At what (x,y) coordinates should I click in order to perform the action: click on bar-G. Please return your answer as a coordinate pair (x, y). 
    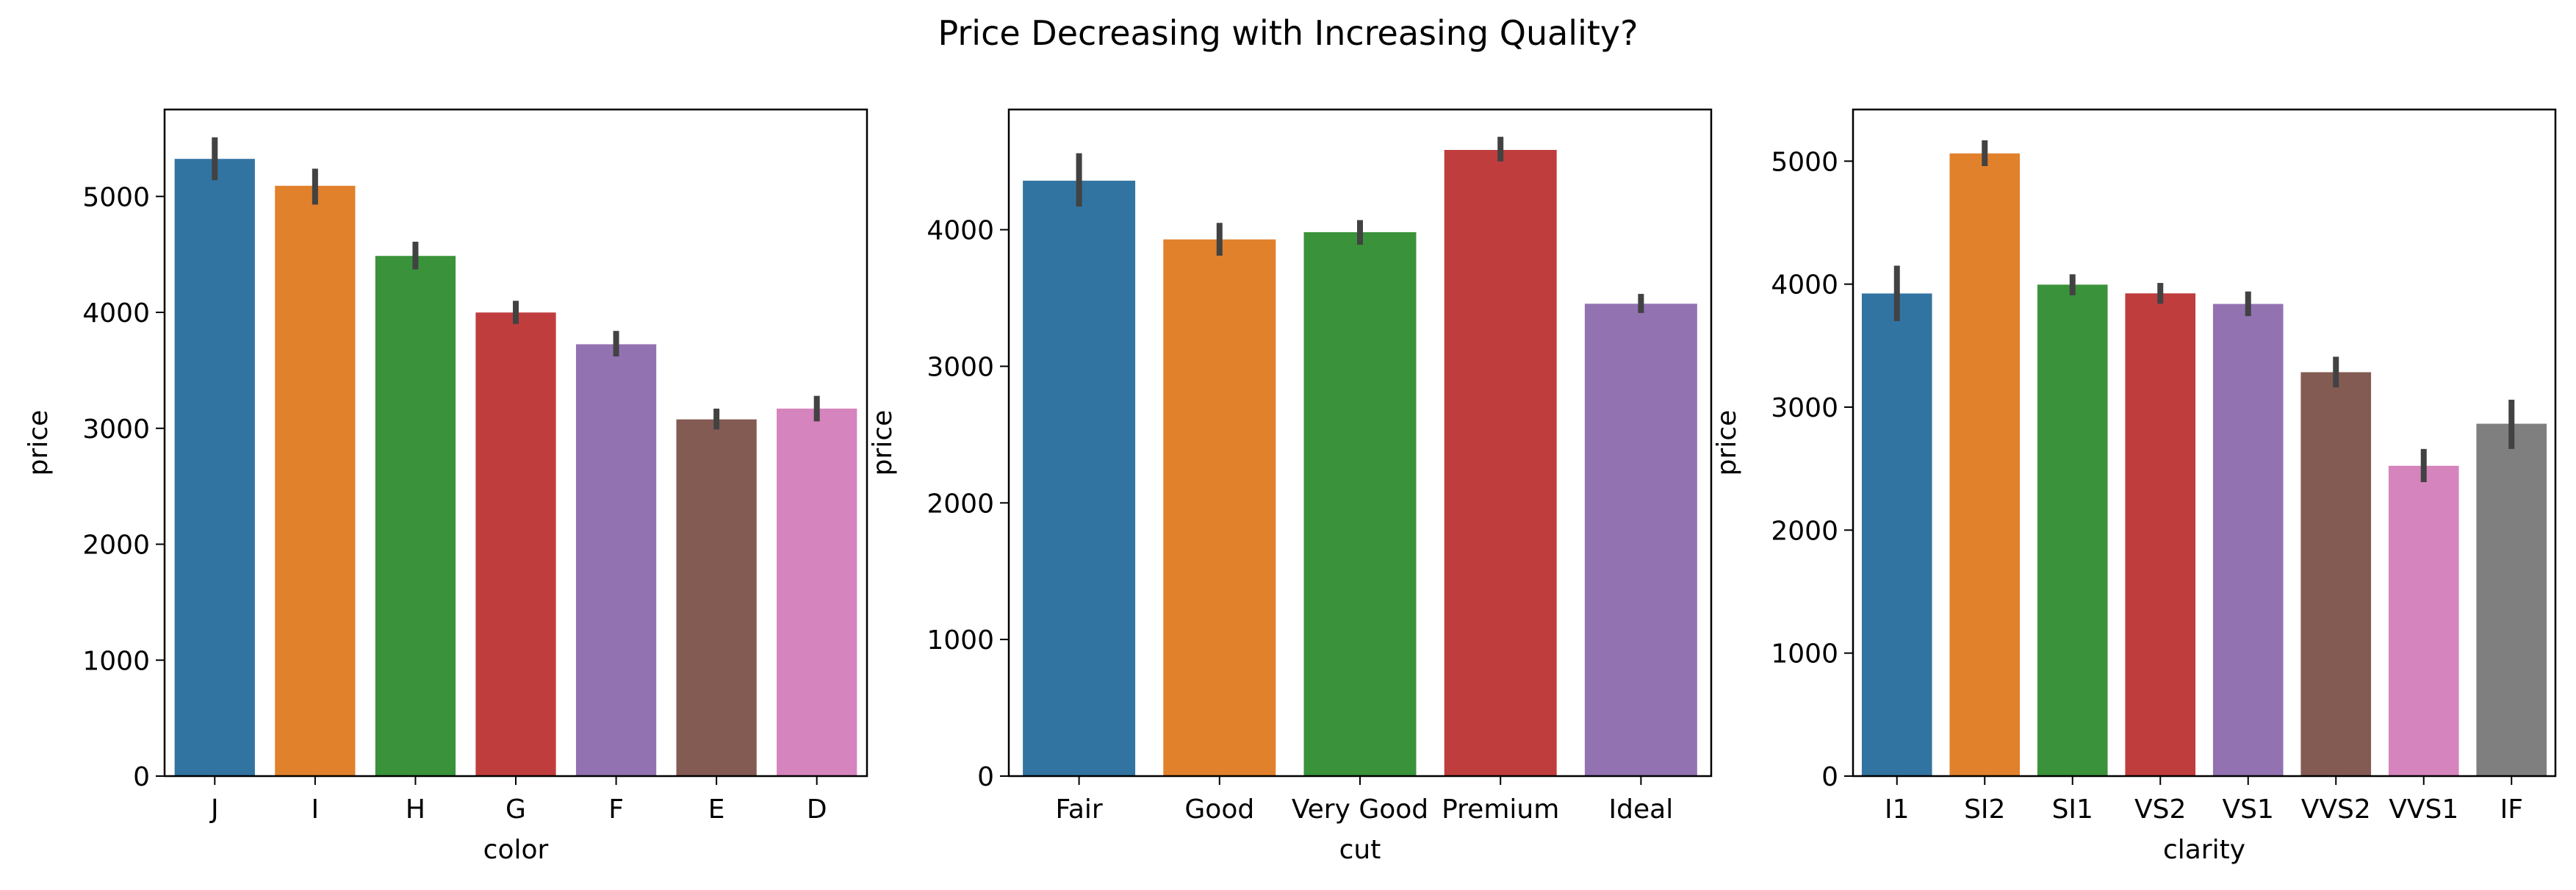
    Looking at the image, I should click on (515, 544).